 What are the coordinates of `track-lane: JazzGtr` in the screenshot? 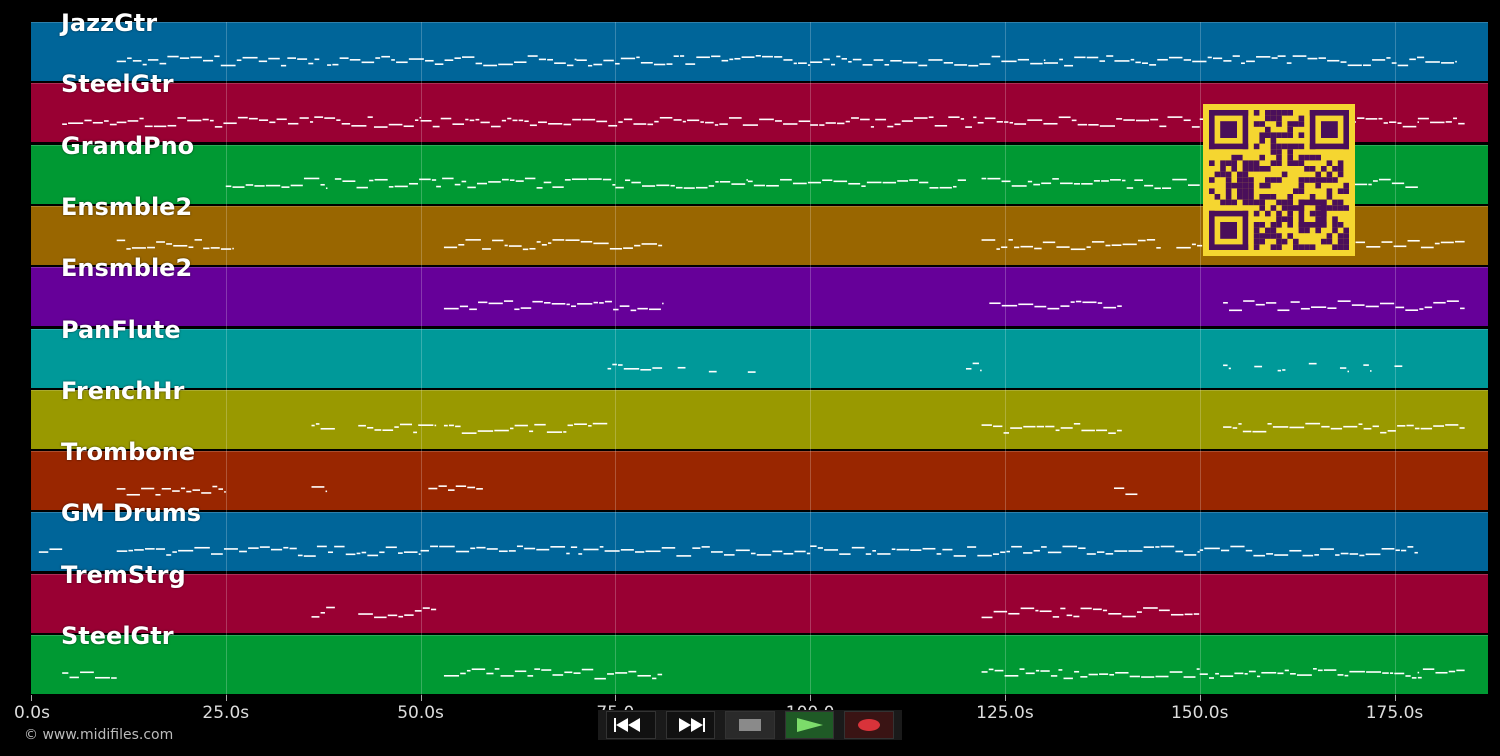 It's located at (759, 45).